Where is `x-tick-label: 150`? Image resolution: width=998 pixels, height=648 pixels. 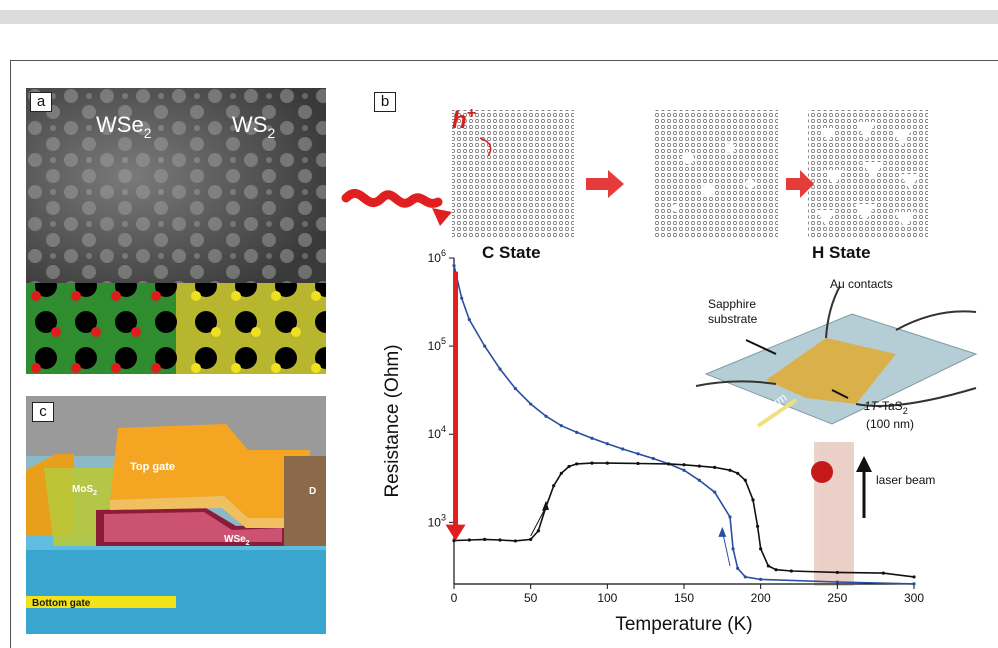 x-tick-label: 150 is located at coordinates (684, 598).